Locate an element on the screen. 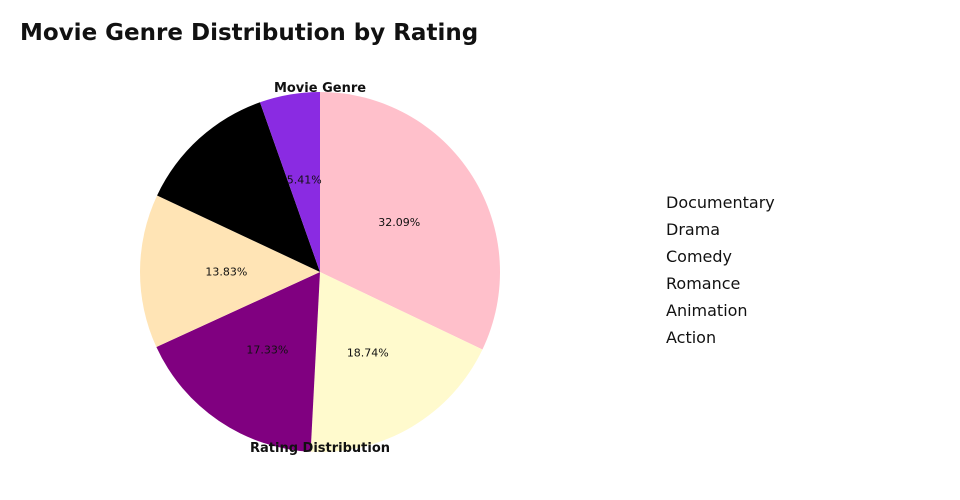 This screenshot has height=500, width=960. slice-value-label: 17.33% is located at coordinates (267, 349).